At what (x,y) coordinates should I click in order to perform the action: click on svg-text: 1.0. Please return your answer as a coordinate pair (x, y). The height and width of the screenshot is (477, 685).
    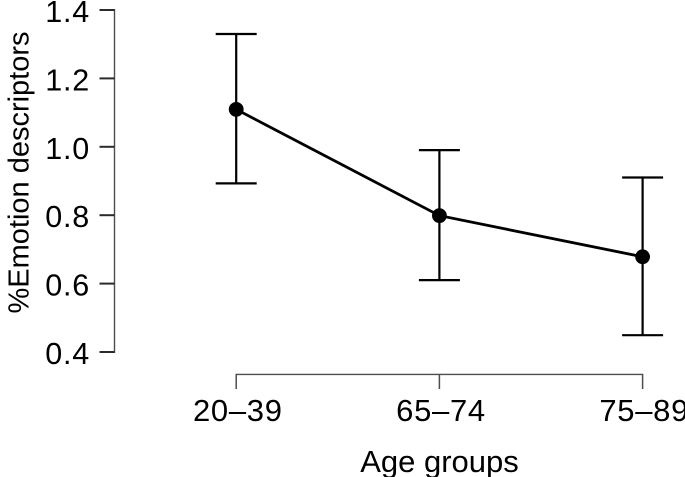
    Looking at the image, I should click on (67, 149).